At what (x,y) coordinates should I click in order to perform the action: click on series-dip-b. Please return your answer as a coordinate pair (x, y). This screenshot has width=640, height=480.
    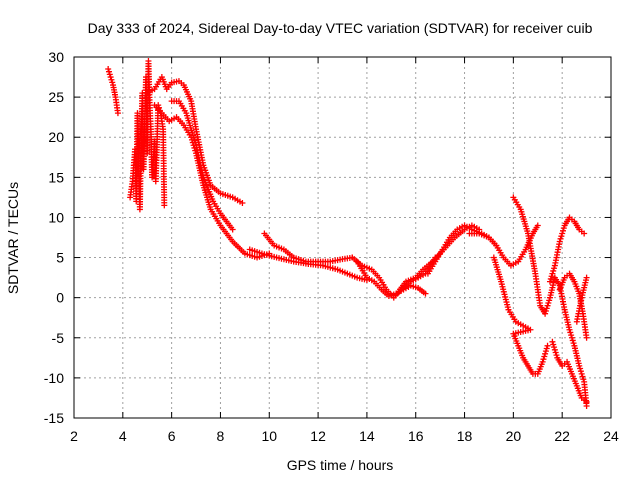
    Looking at the image, I should click on (391, 279).